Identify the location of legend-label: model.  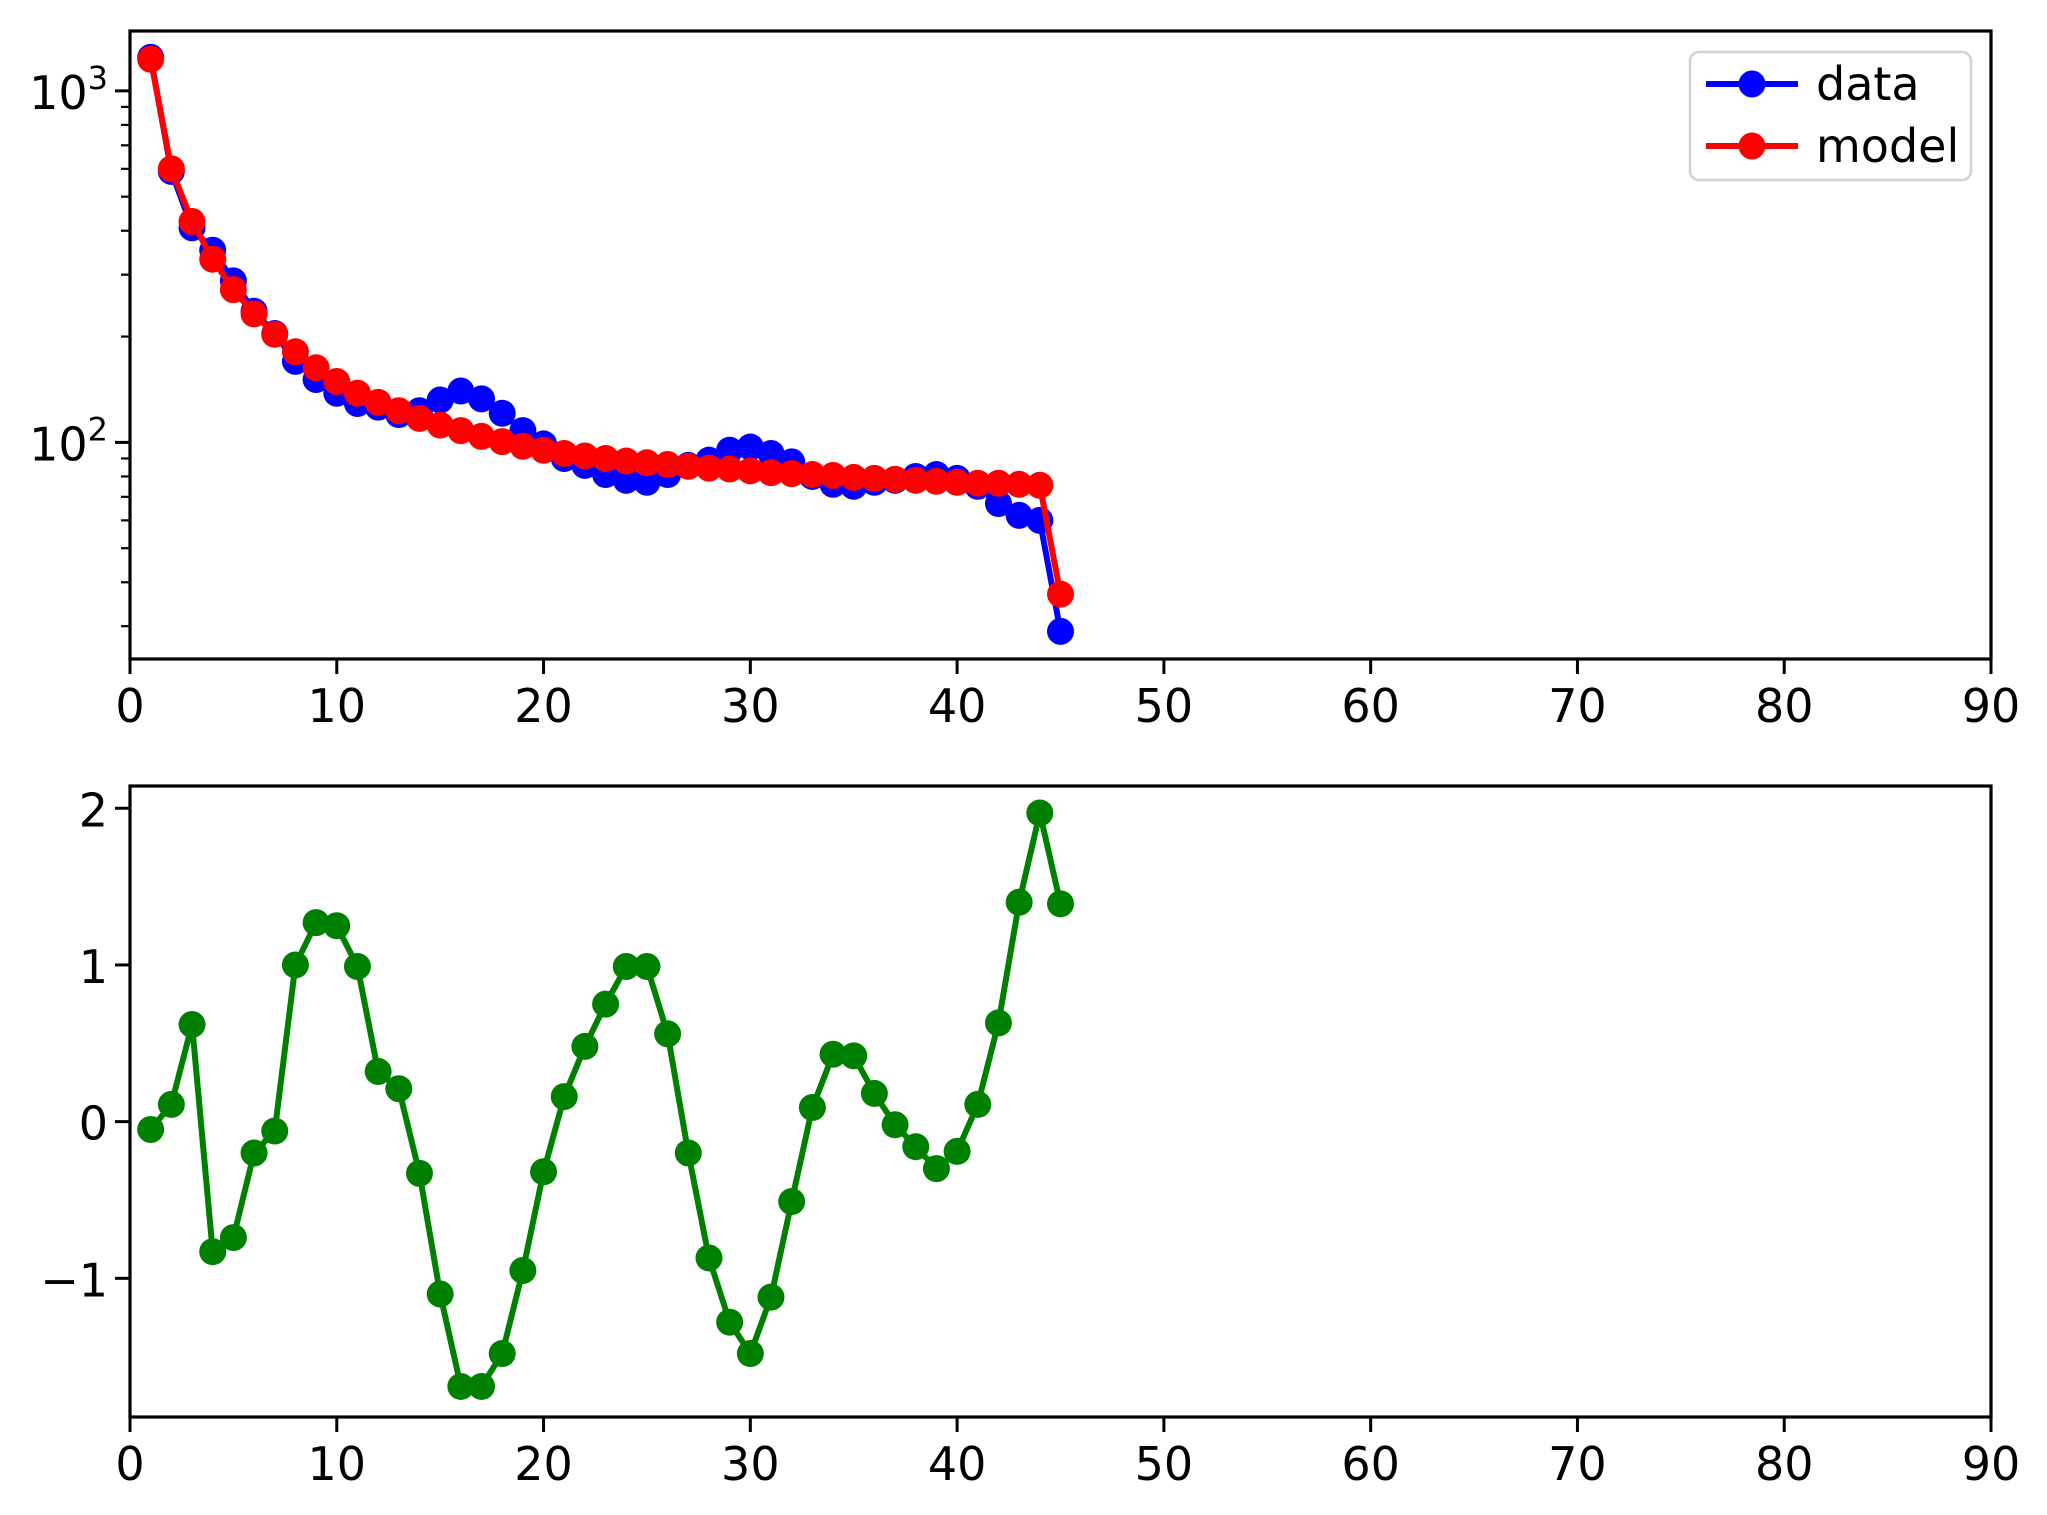
(1887, 146).